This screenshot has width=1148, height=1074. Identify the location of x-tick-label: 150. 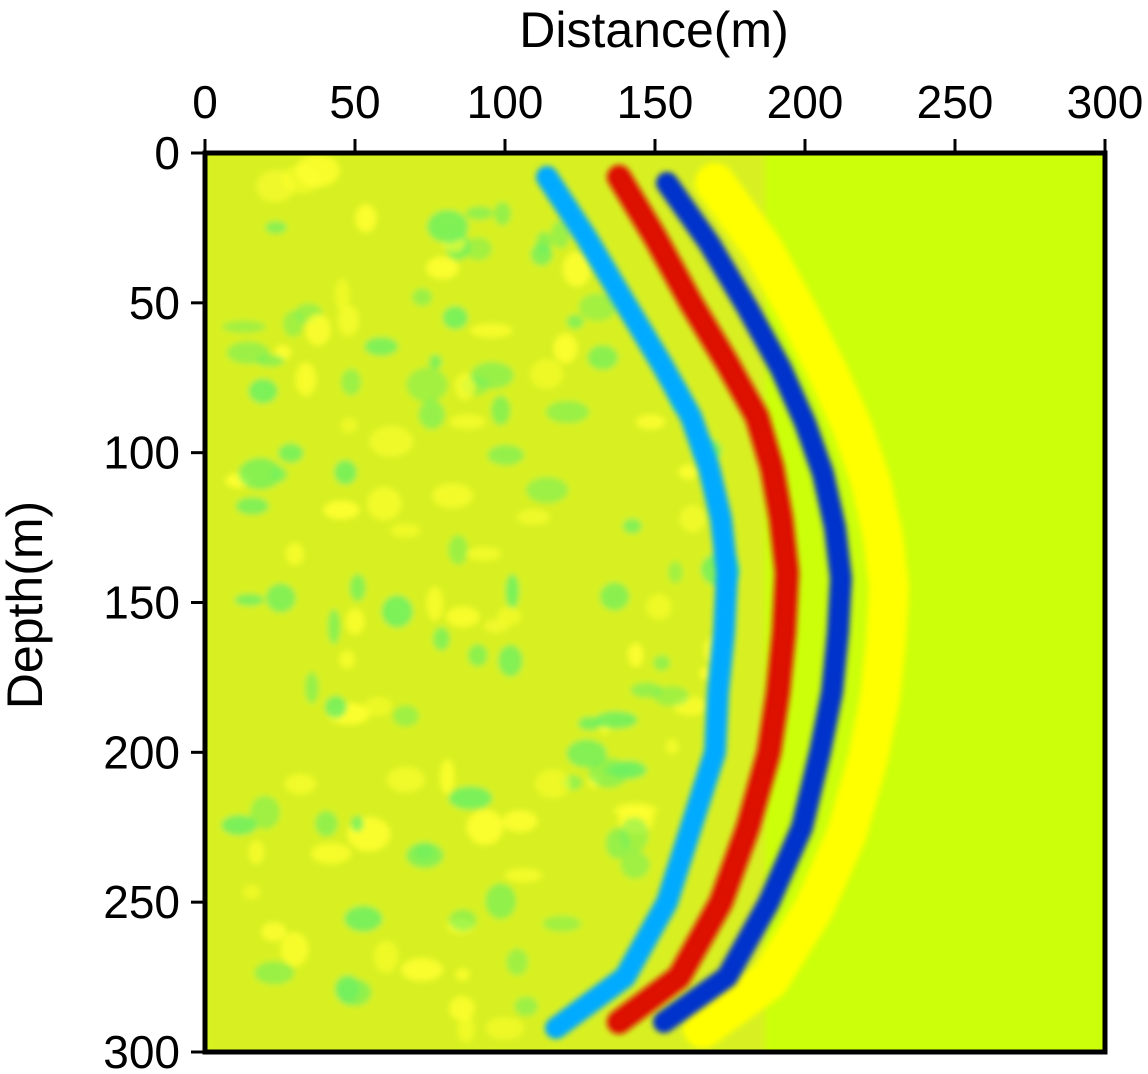
(655, 102).